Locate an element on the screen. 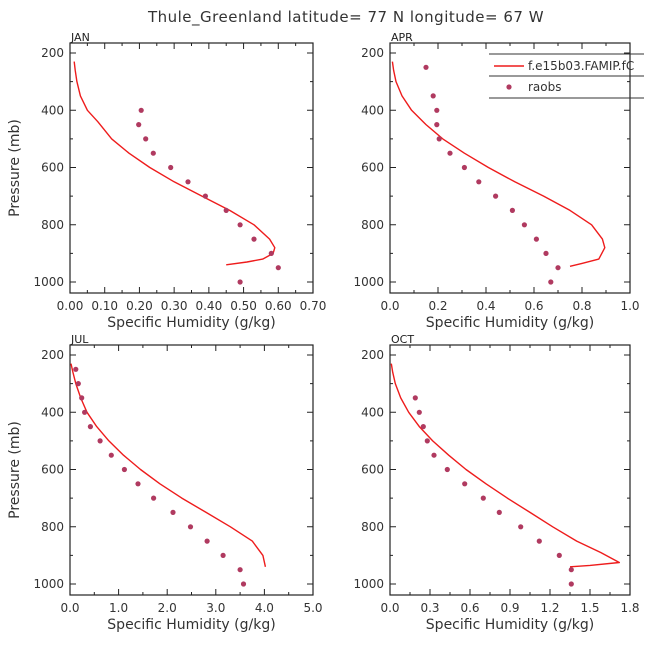  x-tick-label: 0.4 is located at coordinates (485, 306).